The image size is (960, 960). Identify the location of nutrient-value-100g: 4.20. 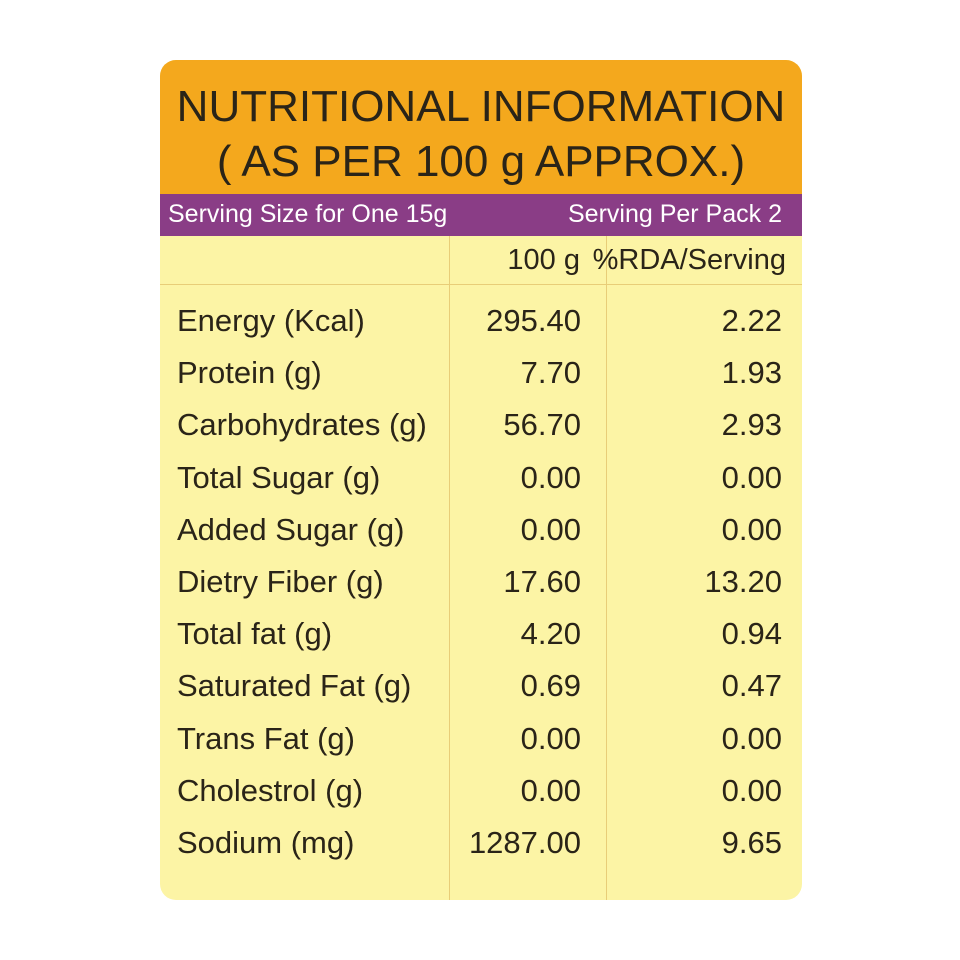
(550, 634).